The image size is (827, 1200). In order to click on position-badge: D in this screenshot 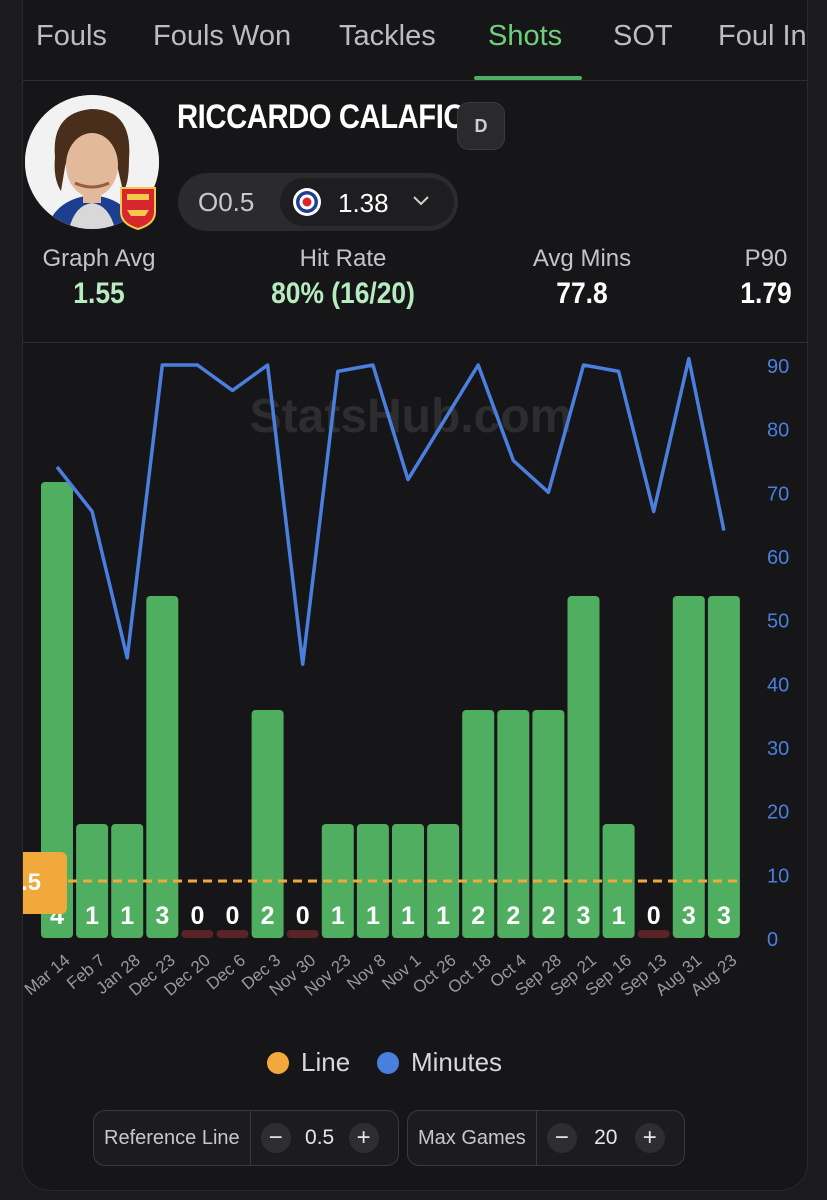, I will do `click(481, 126)`.